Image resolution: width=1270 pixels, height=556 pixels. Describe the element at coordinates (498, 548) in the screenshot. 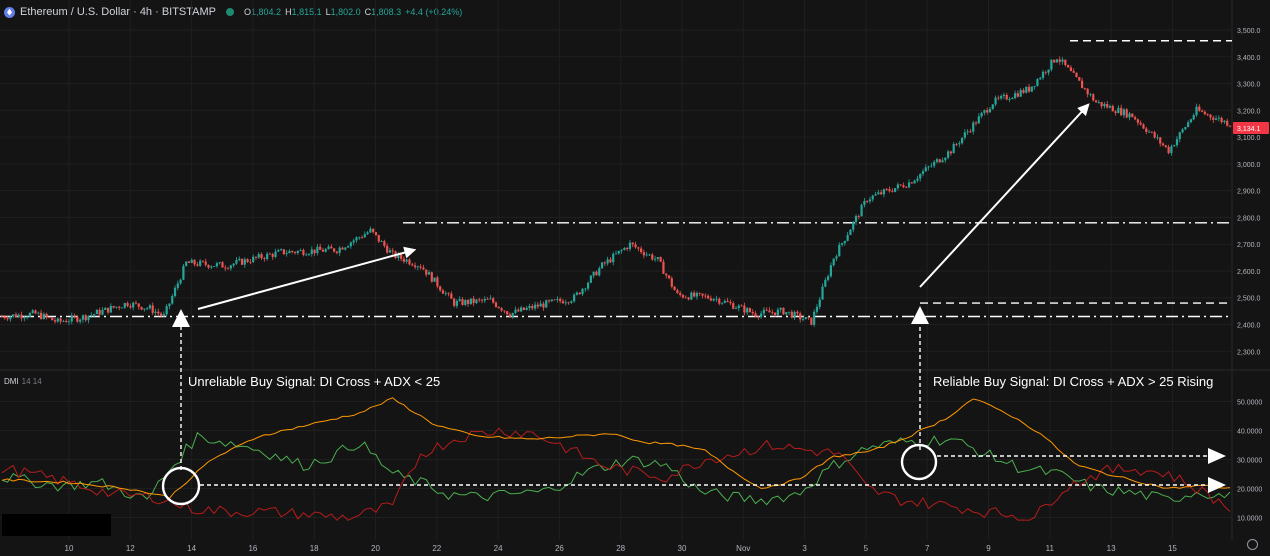

I see `time-tick-label: 24` at that location.